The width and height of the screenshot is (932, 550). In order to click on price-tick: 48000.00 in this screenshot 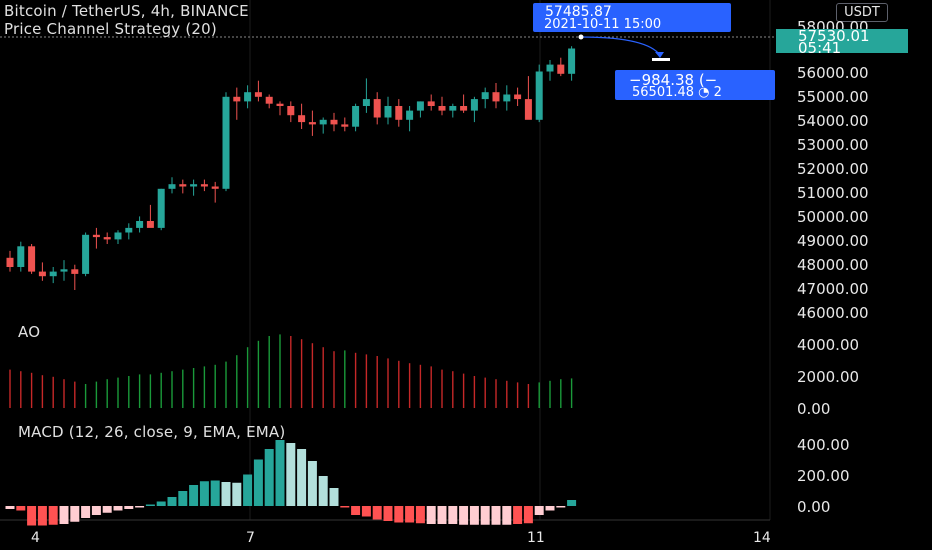, I will do `click(833, 265)`.